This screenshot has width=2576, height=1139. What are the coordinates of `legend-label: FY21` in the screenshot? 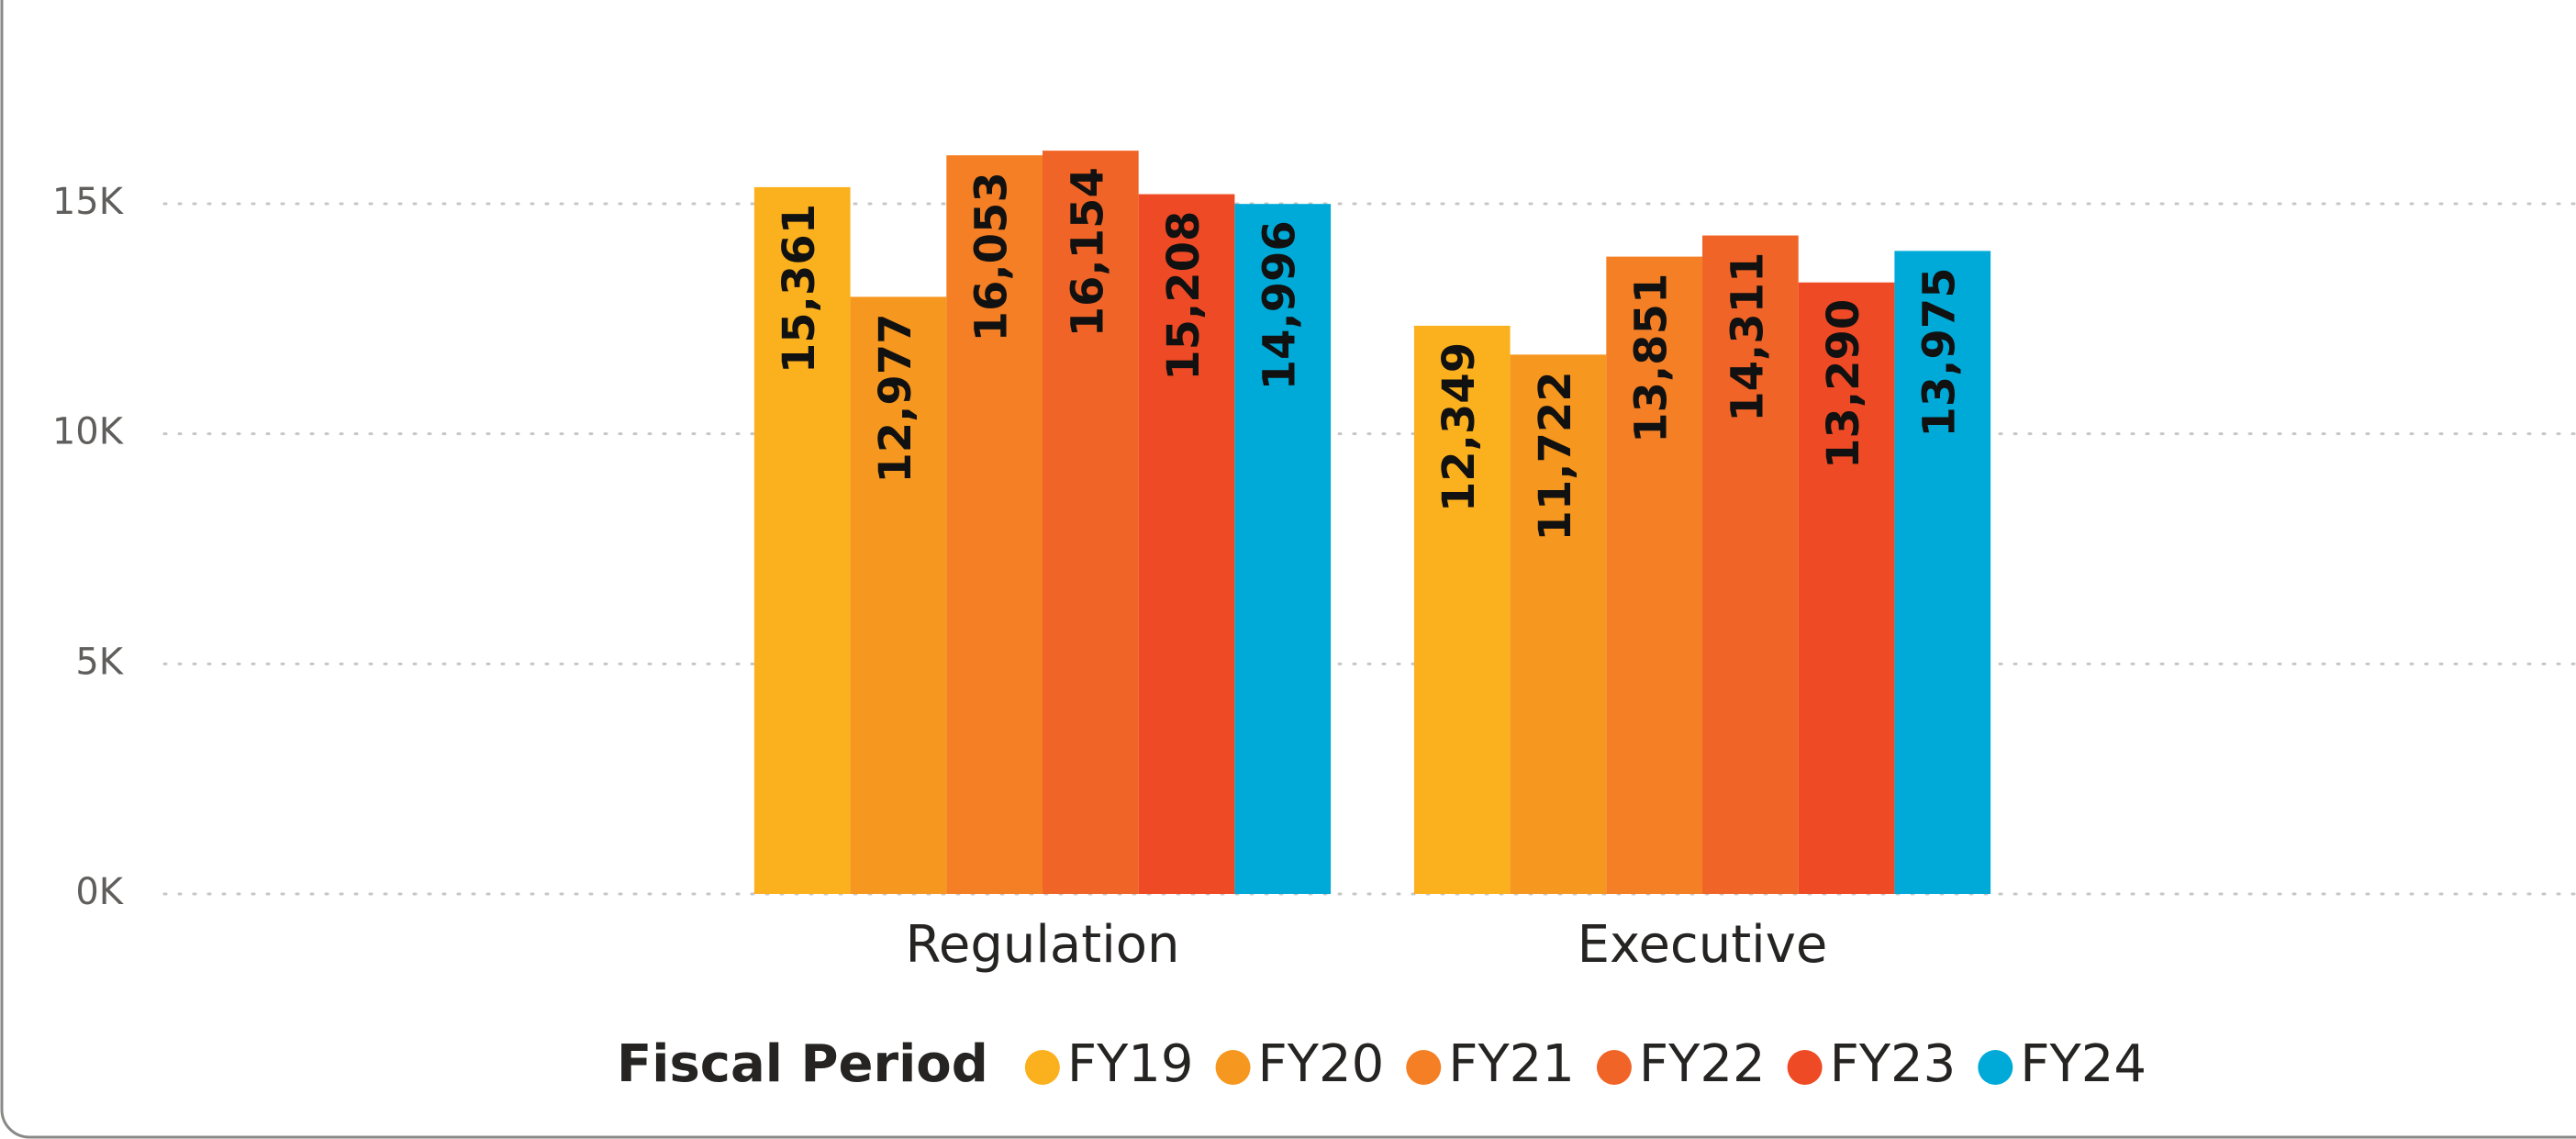 It's located at (1512, 1064).